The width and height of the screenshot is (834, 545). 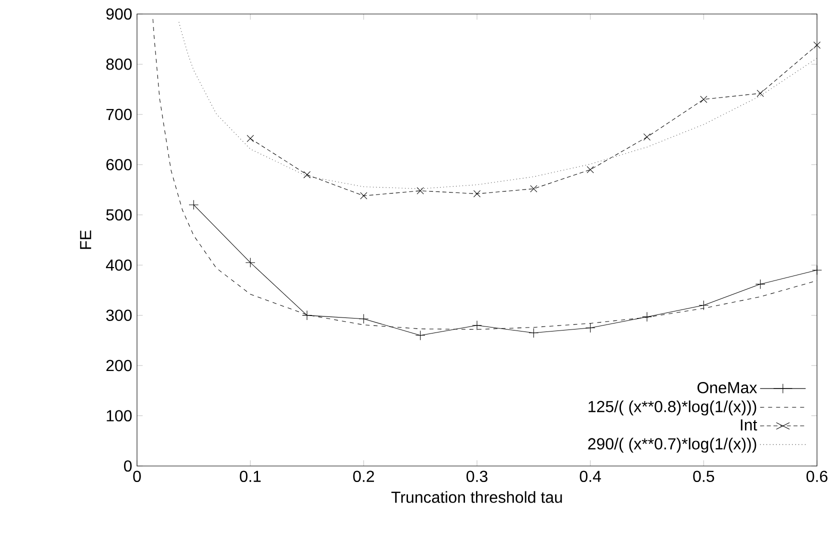 What do you see at coordinates (749, 425) in the screenshot?
I see `legend-label: Int` at bounding box center [749, 425].